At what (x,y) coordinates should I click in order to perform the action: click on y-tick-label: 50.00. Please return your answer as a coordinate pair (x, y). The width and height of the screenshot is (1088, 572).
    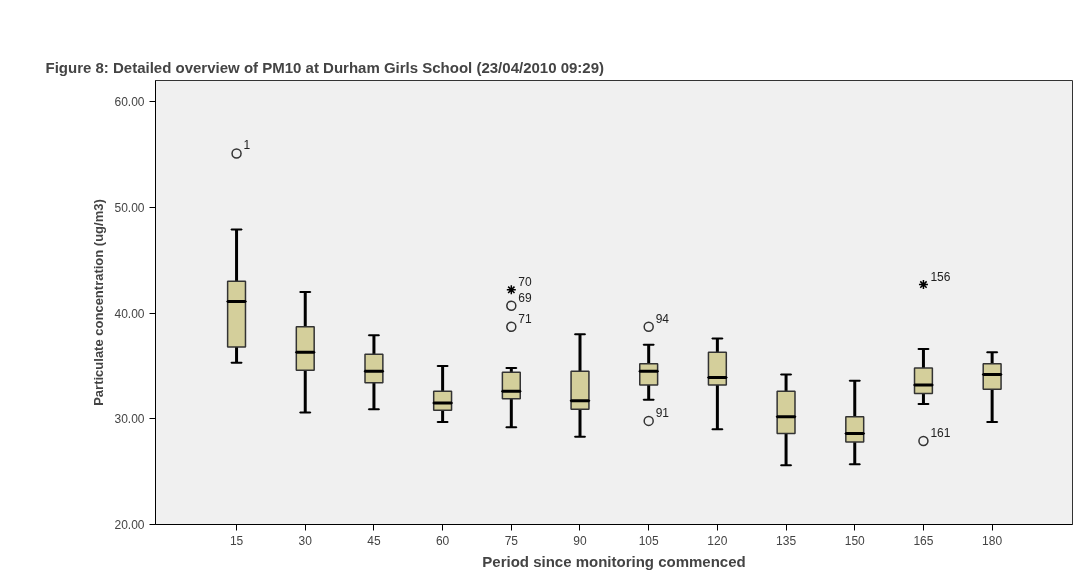
    Looking at the image, I should click on (129, 207).